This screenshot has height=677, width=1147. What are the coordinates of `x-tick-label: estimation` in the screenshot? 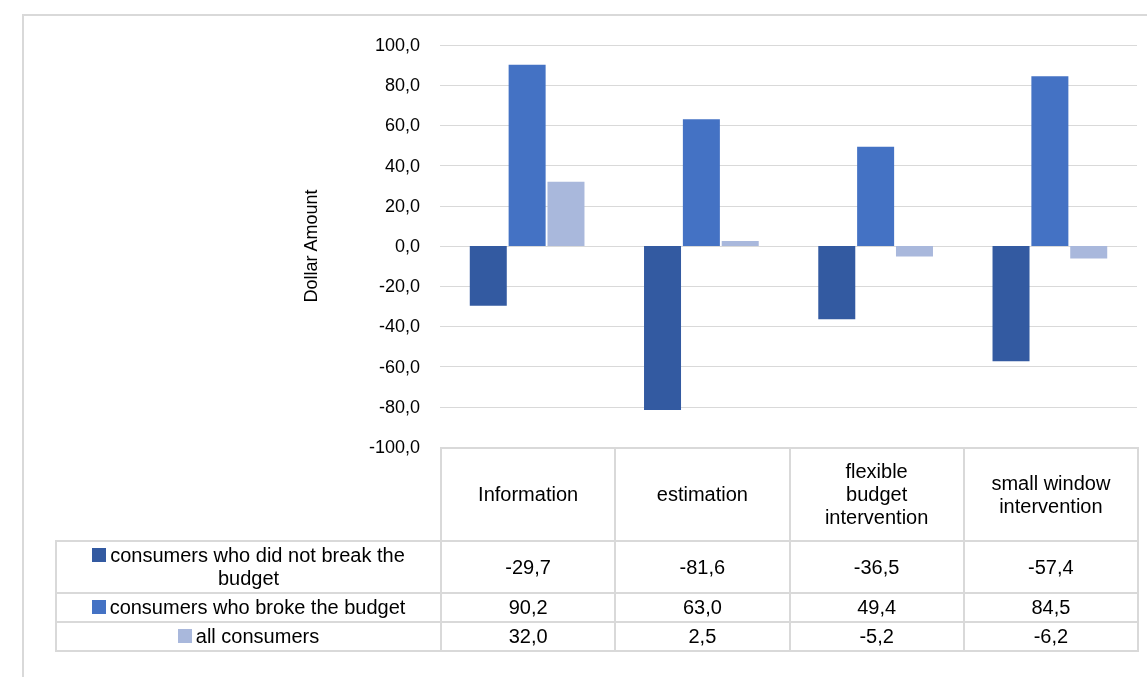 It's located at (702, 494).